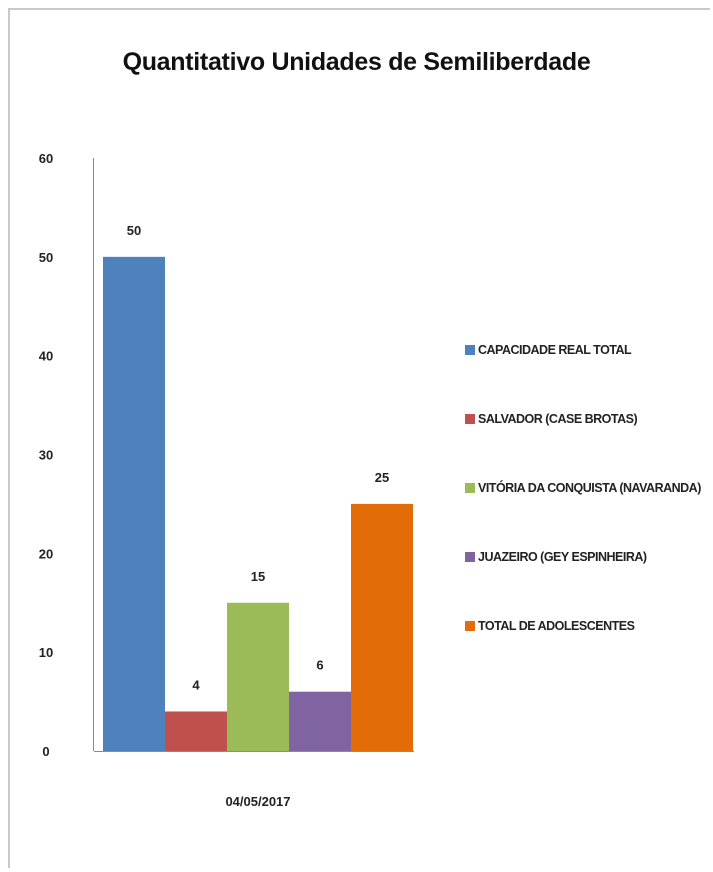 The height and width of the screenshot is (872, 713). I want to click on legend-item: CAPACIDADE REAL TOTAL, so click(548, 350).